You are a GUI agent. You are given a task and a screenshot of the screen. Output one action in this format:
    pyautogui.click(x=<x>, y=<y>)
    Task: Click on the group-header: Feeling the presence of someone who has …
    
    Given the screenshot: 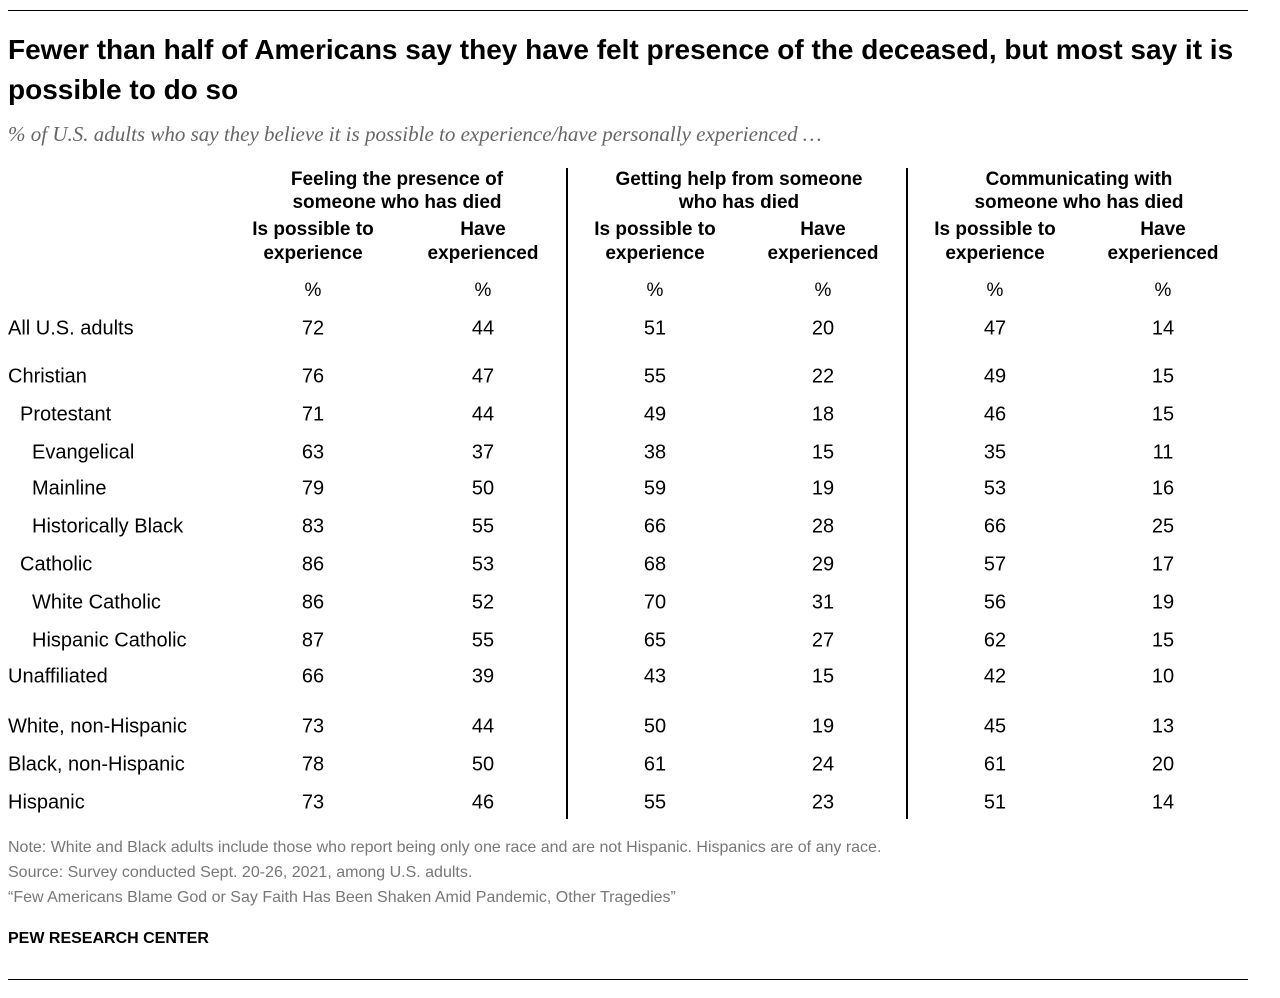 What is the action you would take?
    pyautogui.click(x=397, y=191)
    